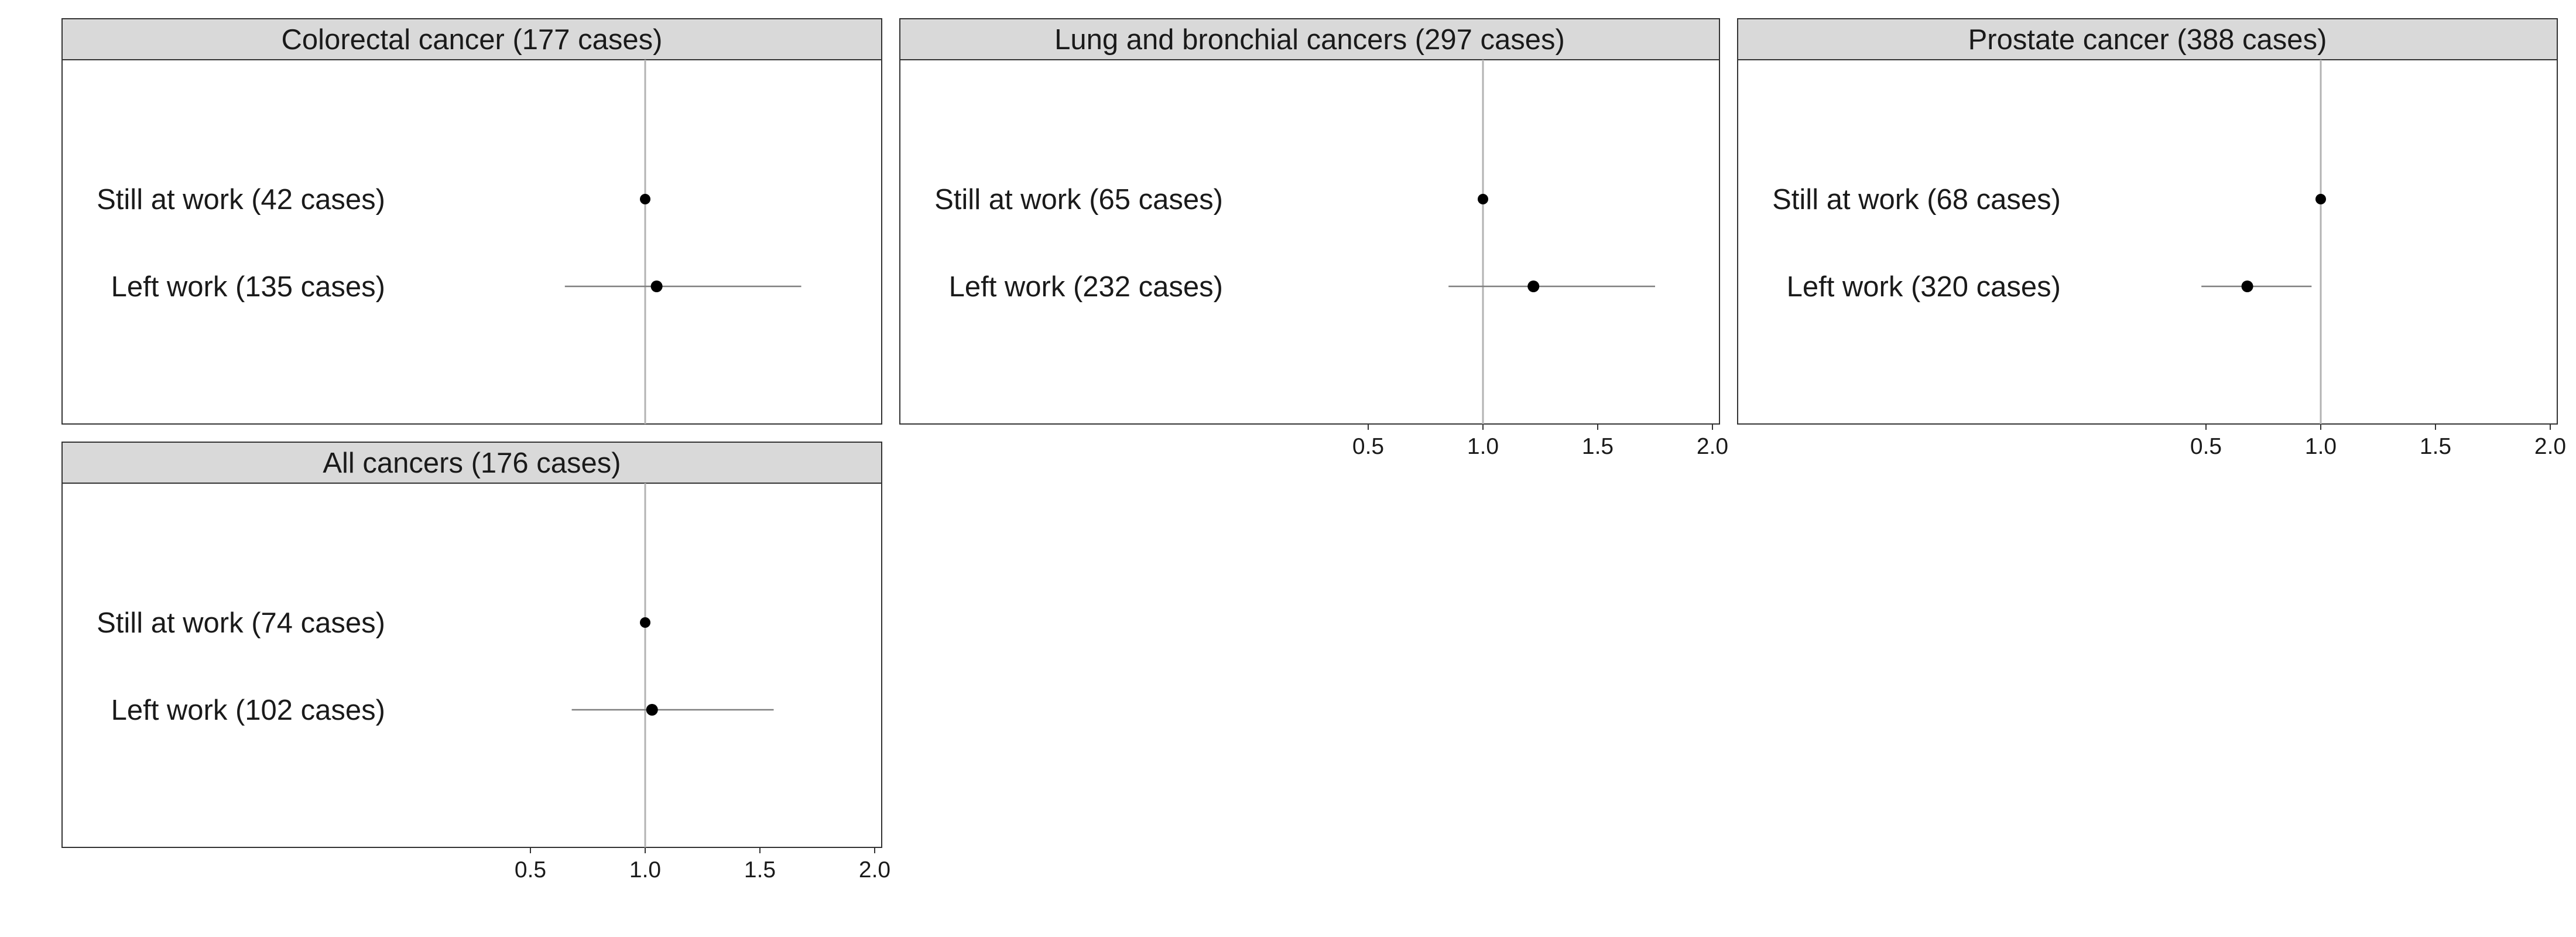 This screenshot has width=2576, height=937. Describe the element at coordinates (248, 287) in the screenshot. I see `row-label: Left work (135 cases)` at that location.